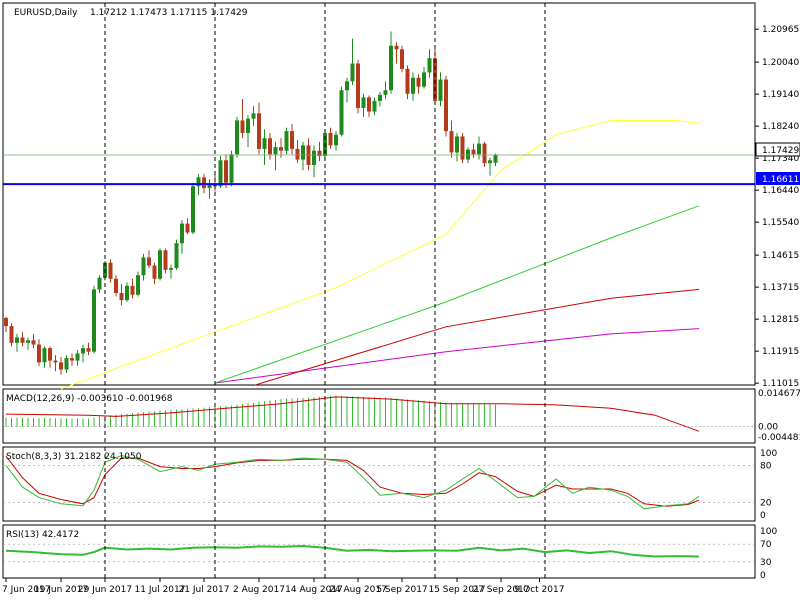  Describe the element at coordinates (105, 590) in the screenshot. I see `x-tick-label: 29 Jun 2017` at that location.